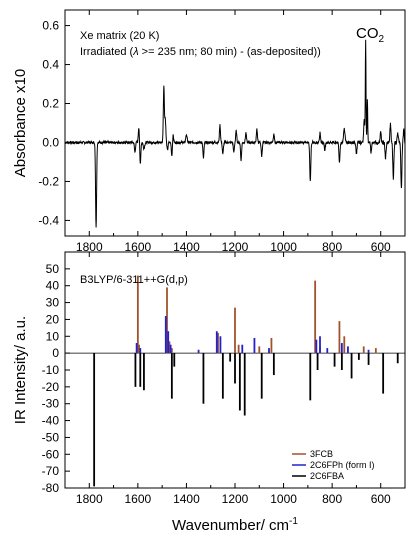  What do you see at coordinates (51, 471) in the screenshot?
I see `bottom-ytick-label: -70` at bounding box center [51, 471].